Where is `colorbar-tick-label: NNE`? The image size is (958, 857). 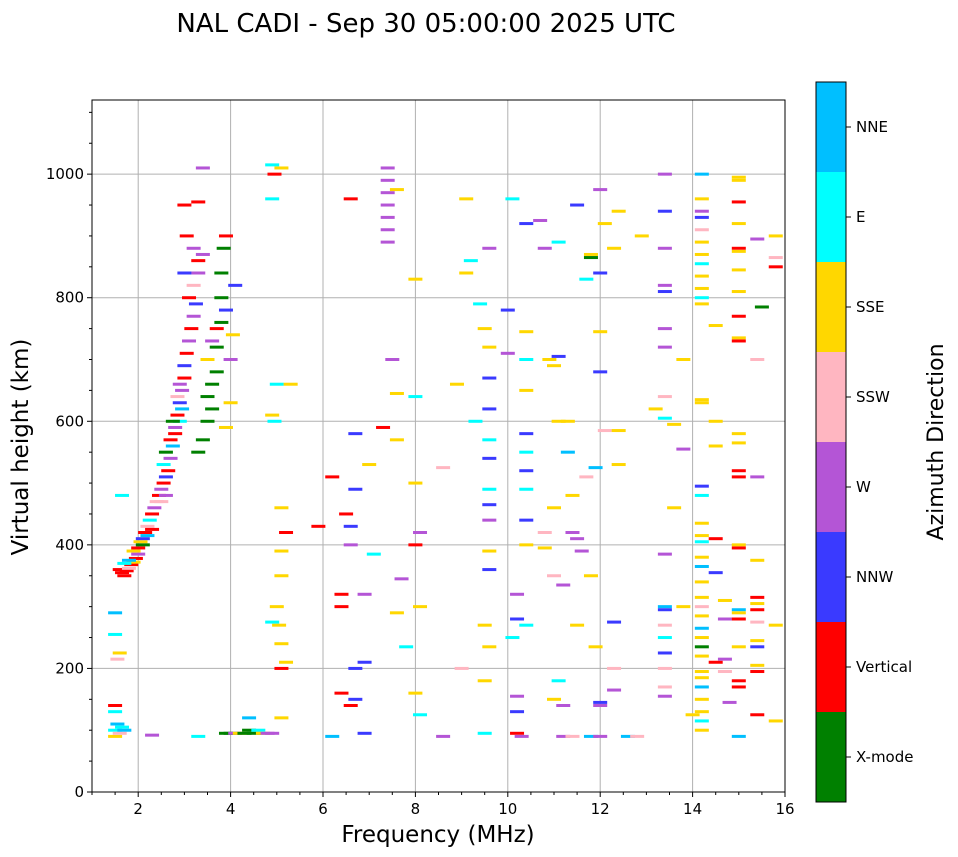 colorbar-tick-label: NNE is located at coordinates (872, 127).